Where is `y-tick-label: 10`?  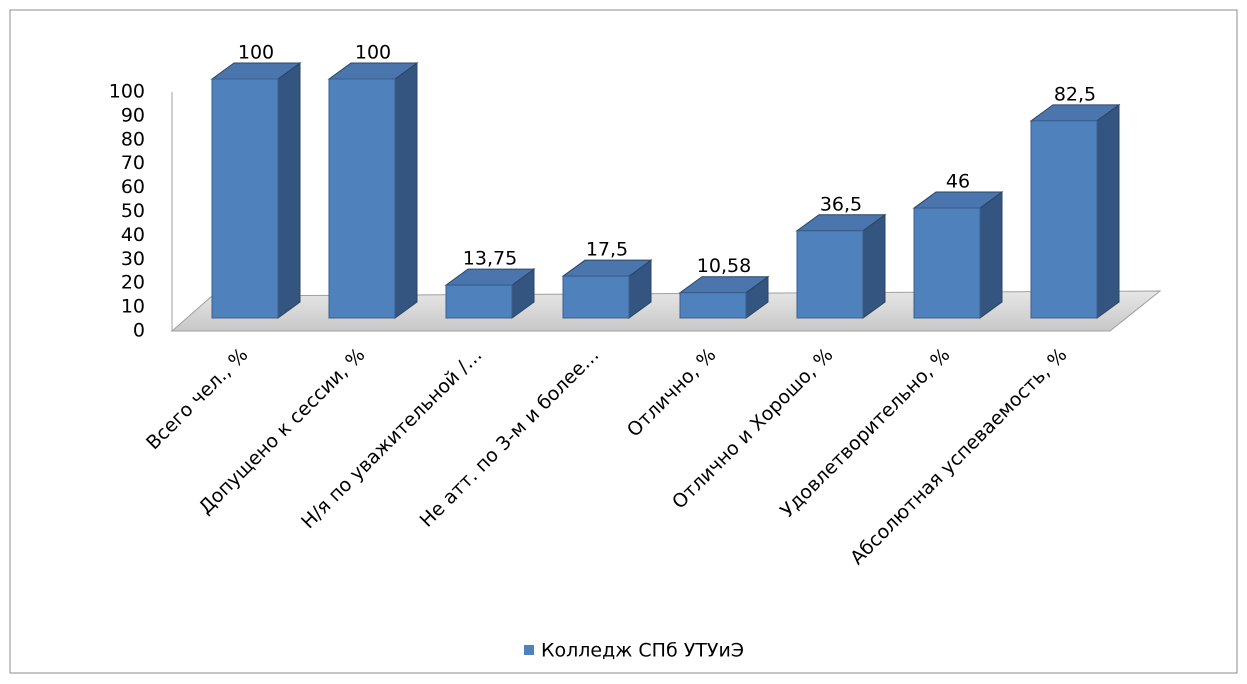
y-tick-label: 10 is located at coordinates (133, 307).